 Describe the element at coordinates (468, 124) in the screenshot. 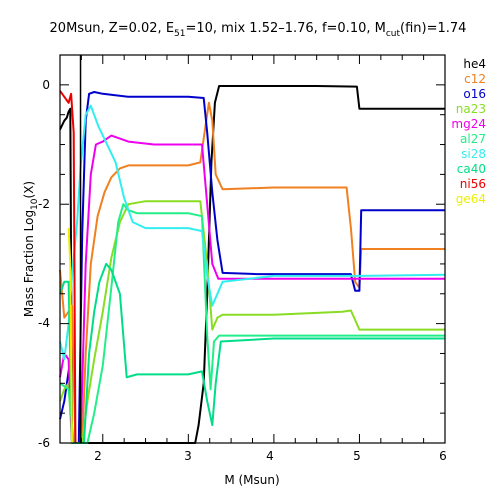

I see `legend-mg24: mg24` at that location.